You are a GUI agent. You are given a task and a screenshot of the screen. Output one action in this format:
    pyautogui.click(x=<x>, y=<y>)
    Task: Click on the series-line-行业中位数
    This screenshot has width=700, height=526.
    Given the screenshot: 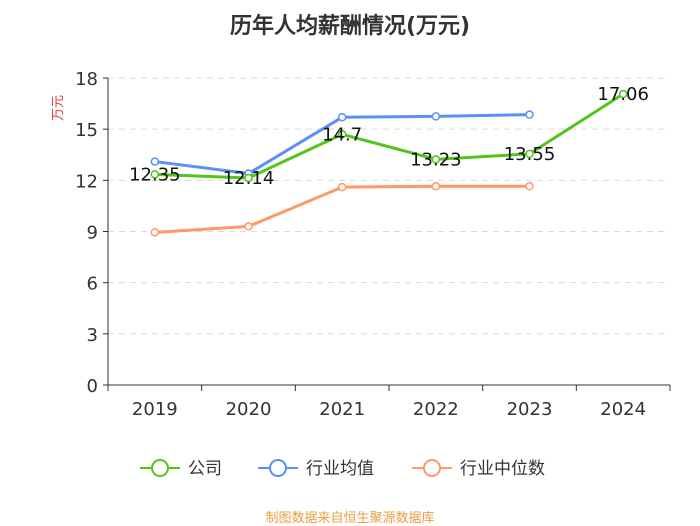 What is the action you would take?
    pyautogui.click(x=342, y=209)
    